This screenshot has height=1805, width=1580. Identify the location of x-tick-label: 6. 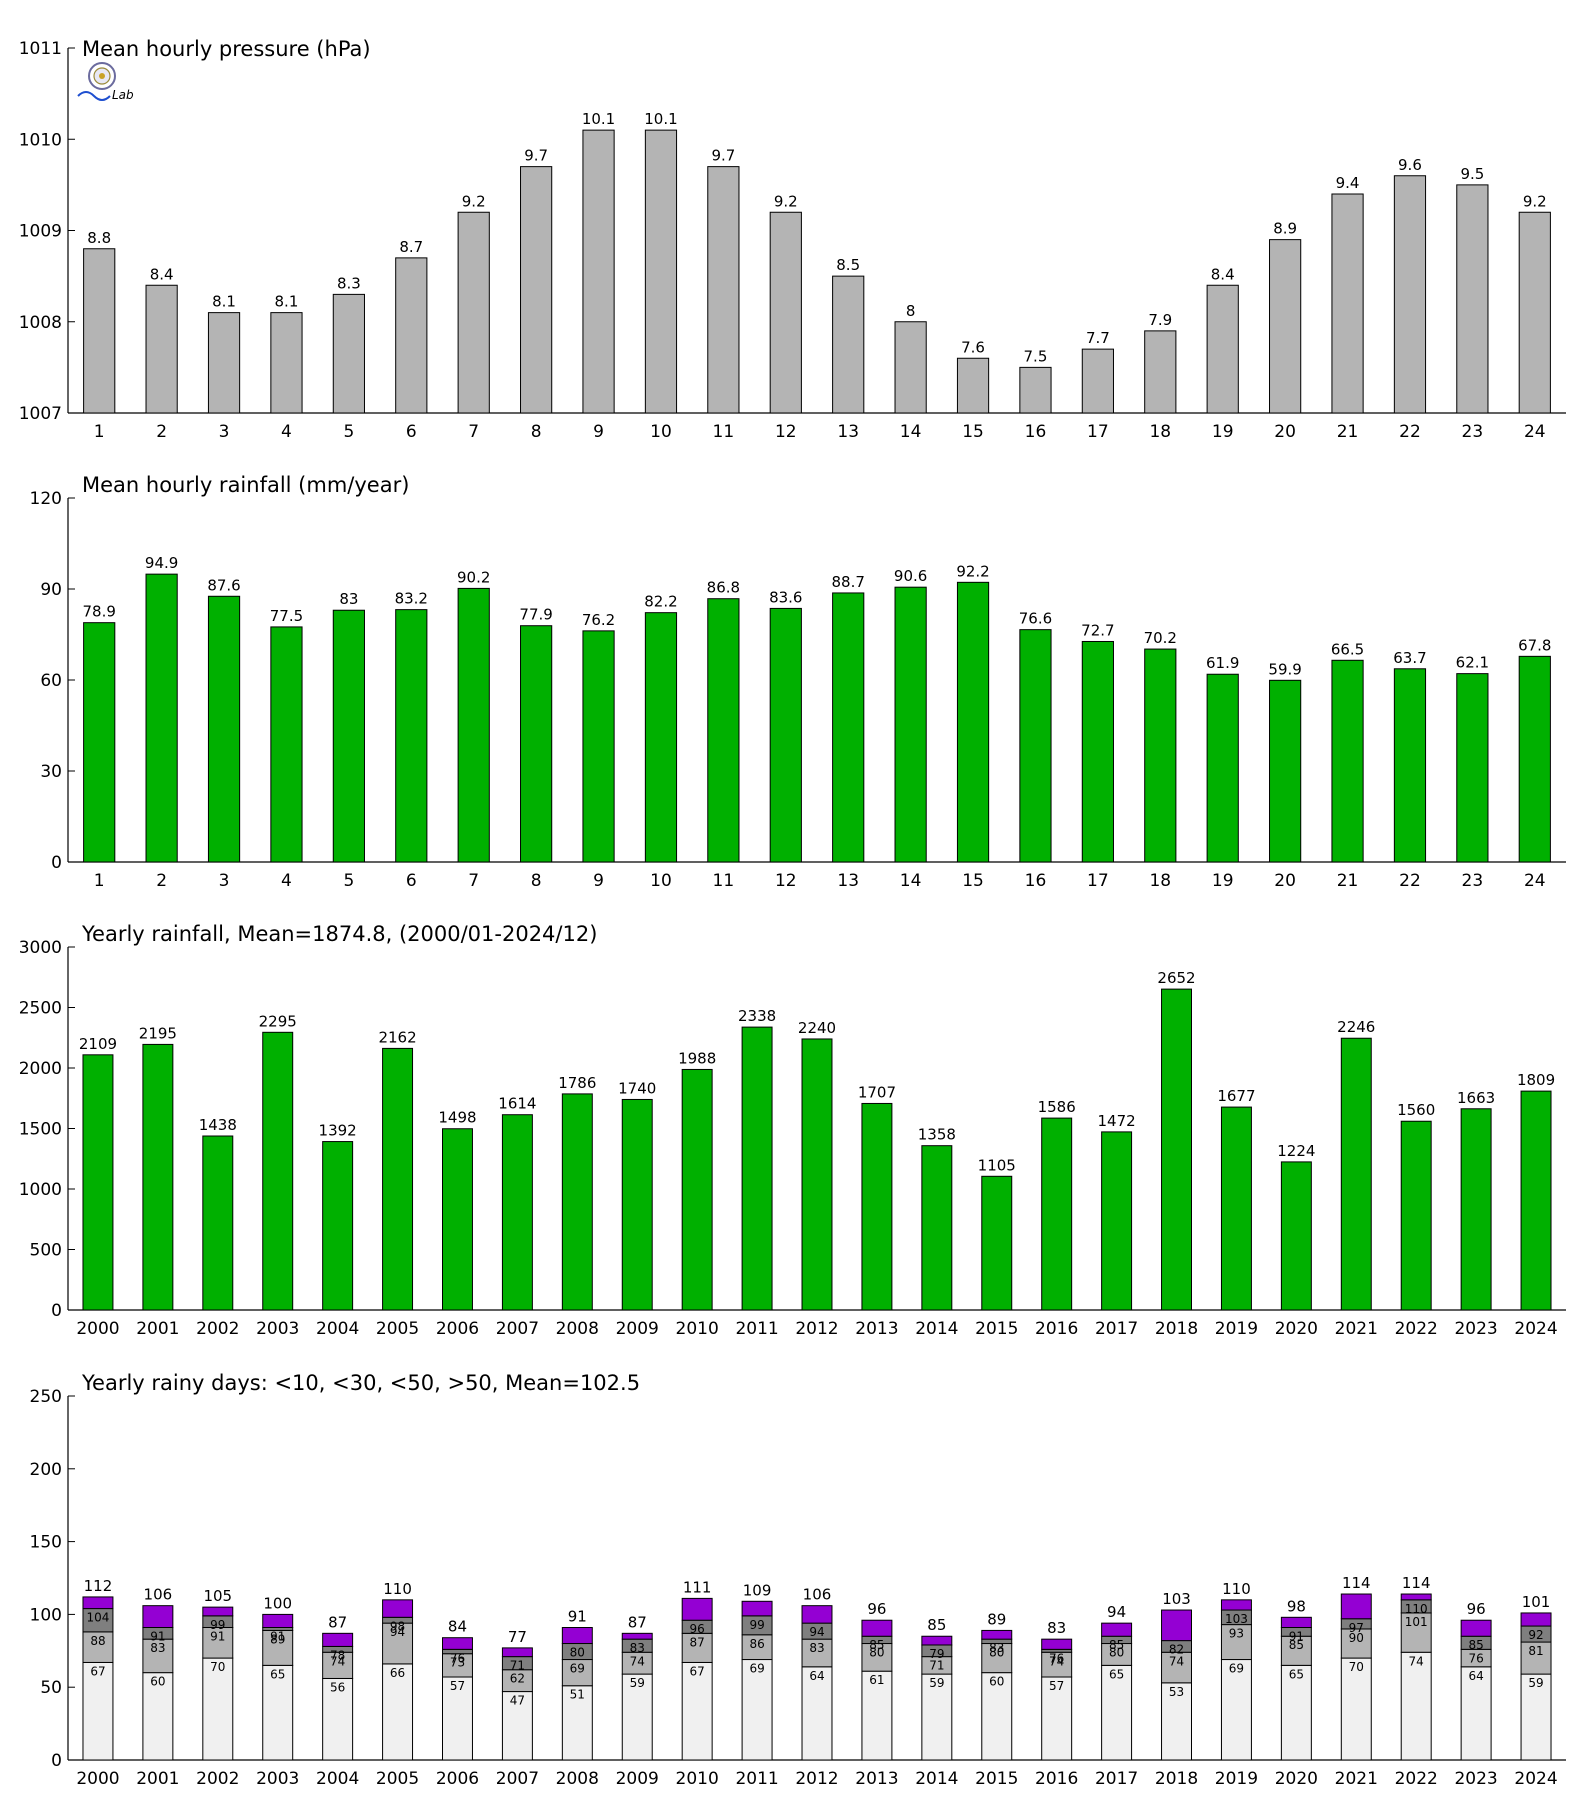
(411, 432).